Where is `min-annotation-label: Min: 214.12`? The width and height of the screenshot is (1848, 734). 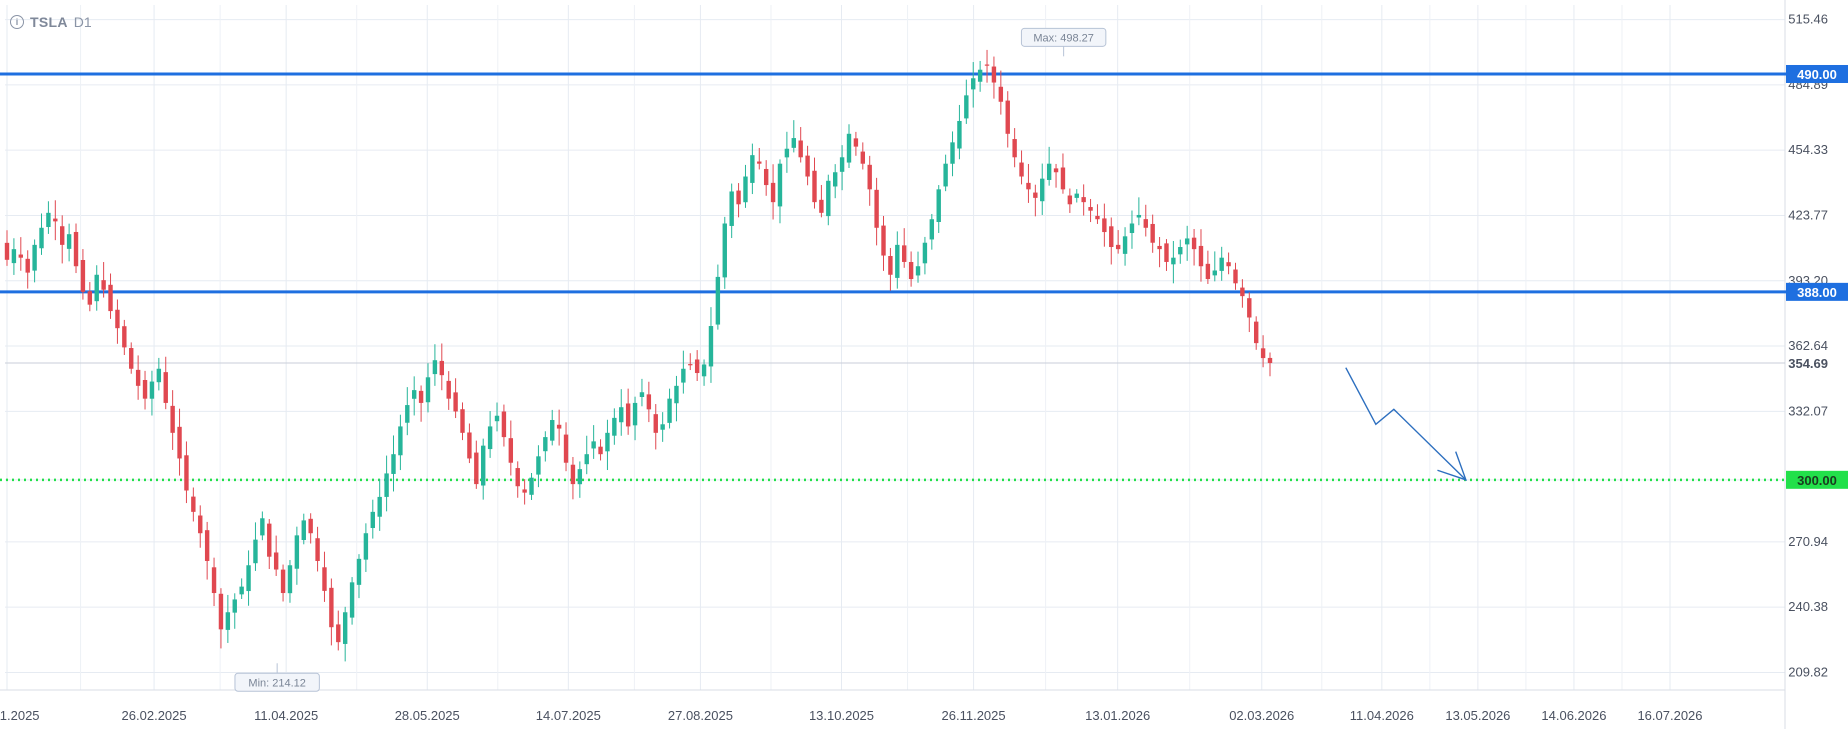
min-annotation-label: Min: 214.12 is located at coordinates (276, 683).